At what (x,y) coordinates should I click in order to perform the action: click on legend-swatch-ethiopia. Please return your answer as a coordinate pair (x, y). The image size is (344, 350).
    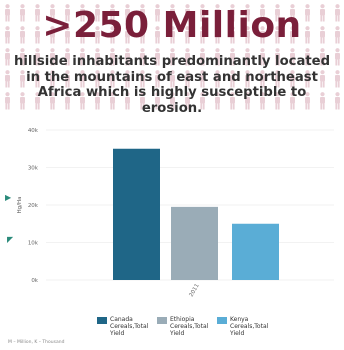
    Looking at the image, I should click on (162, 320).